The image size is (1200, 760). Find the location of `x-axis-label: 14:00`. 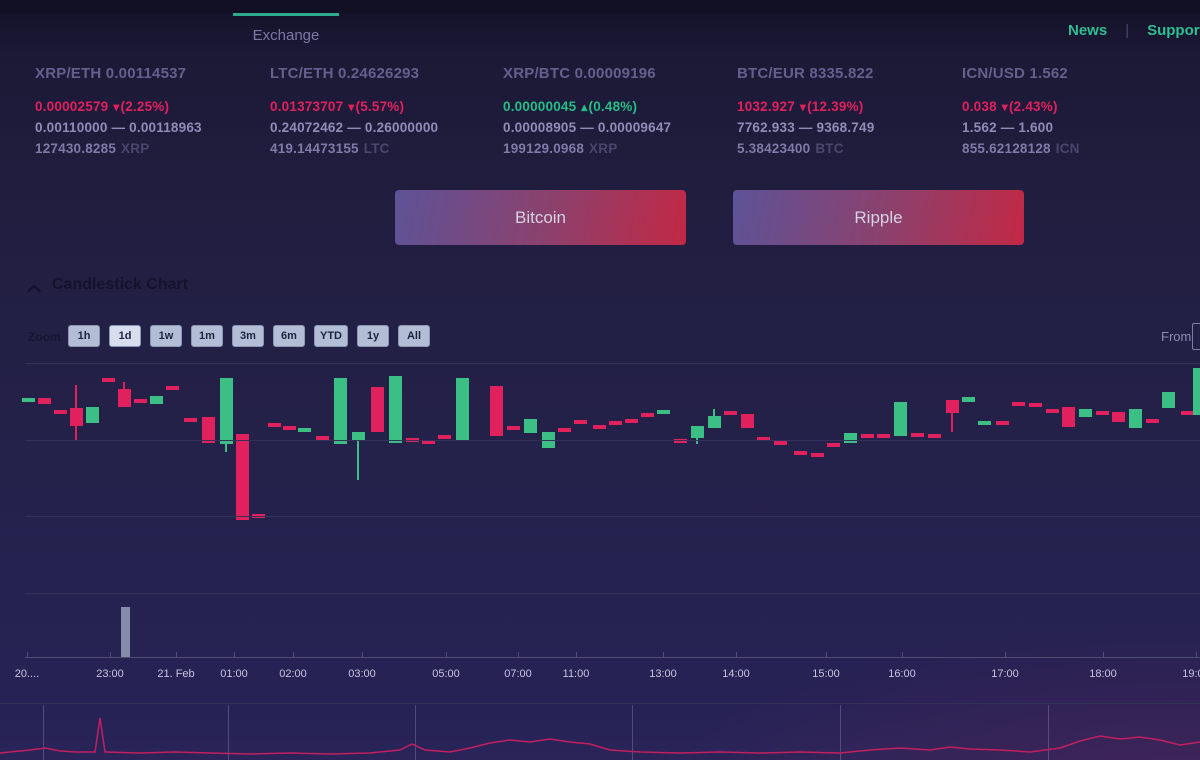

x-axis-label: 14:00 is located at coordinates (736, 674).